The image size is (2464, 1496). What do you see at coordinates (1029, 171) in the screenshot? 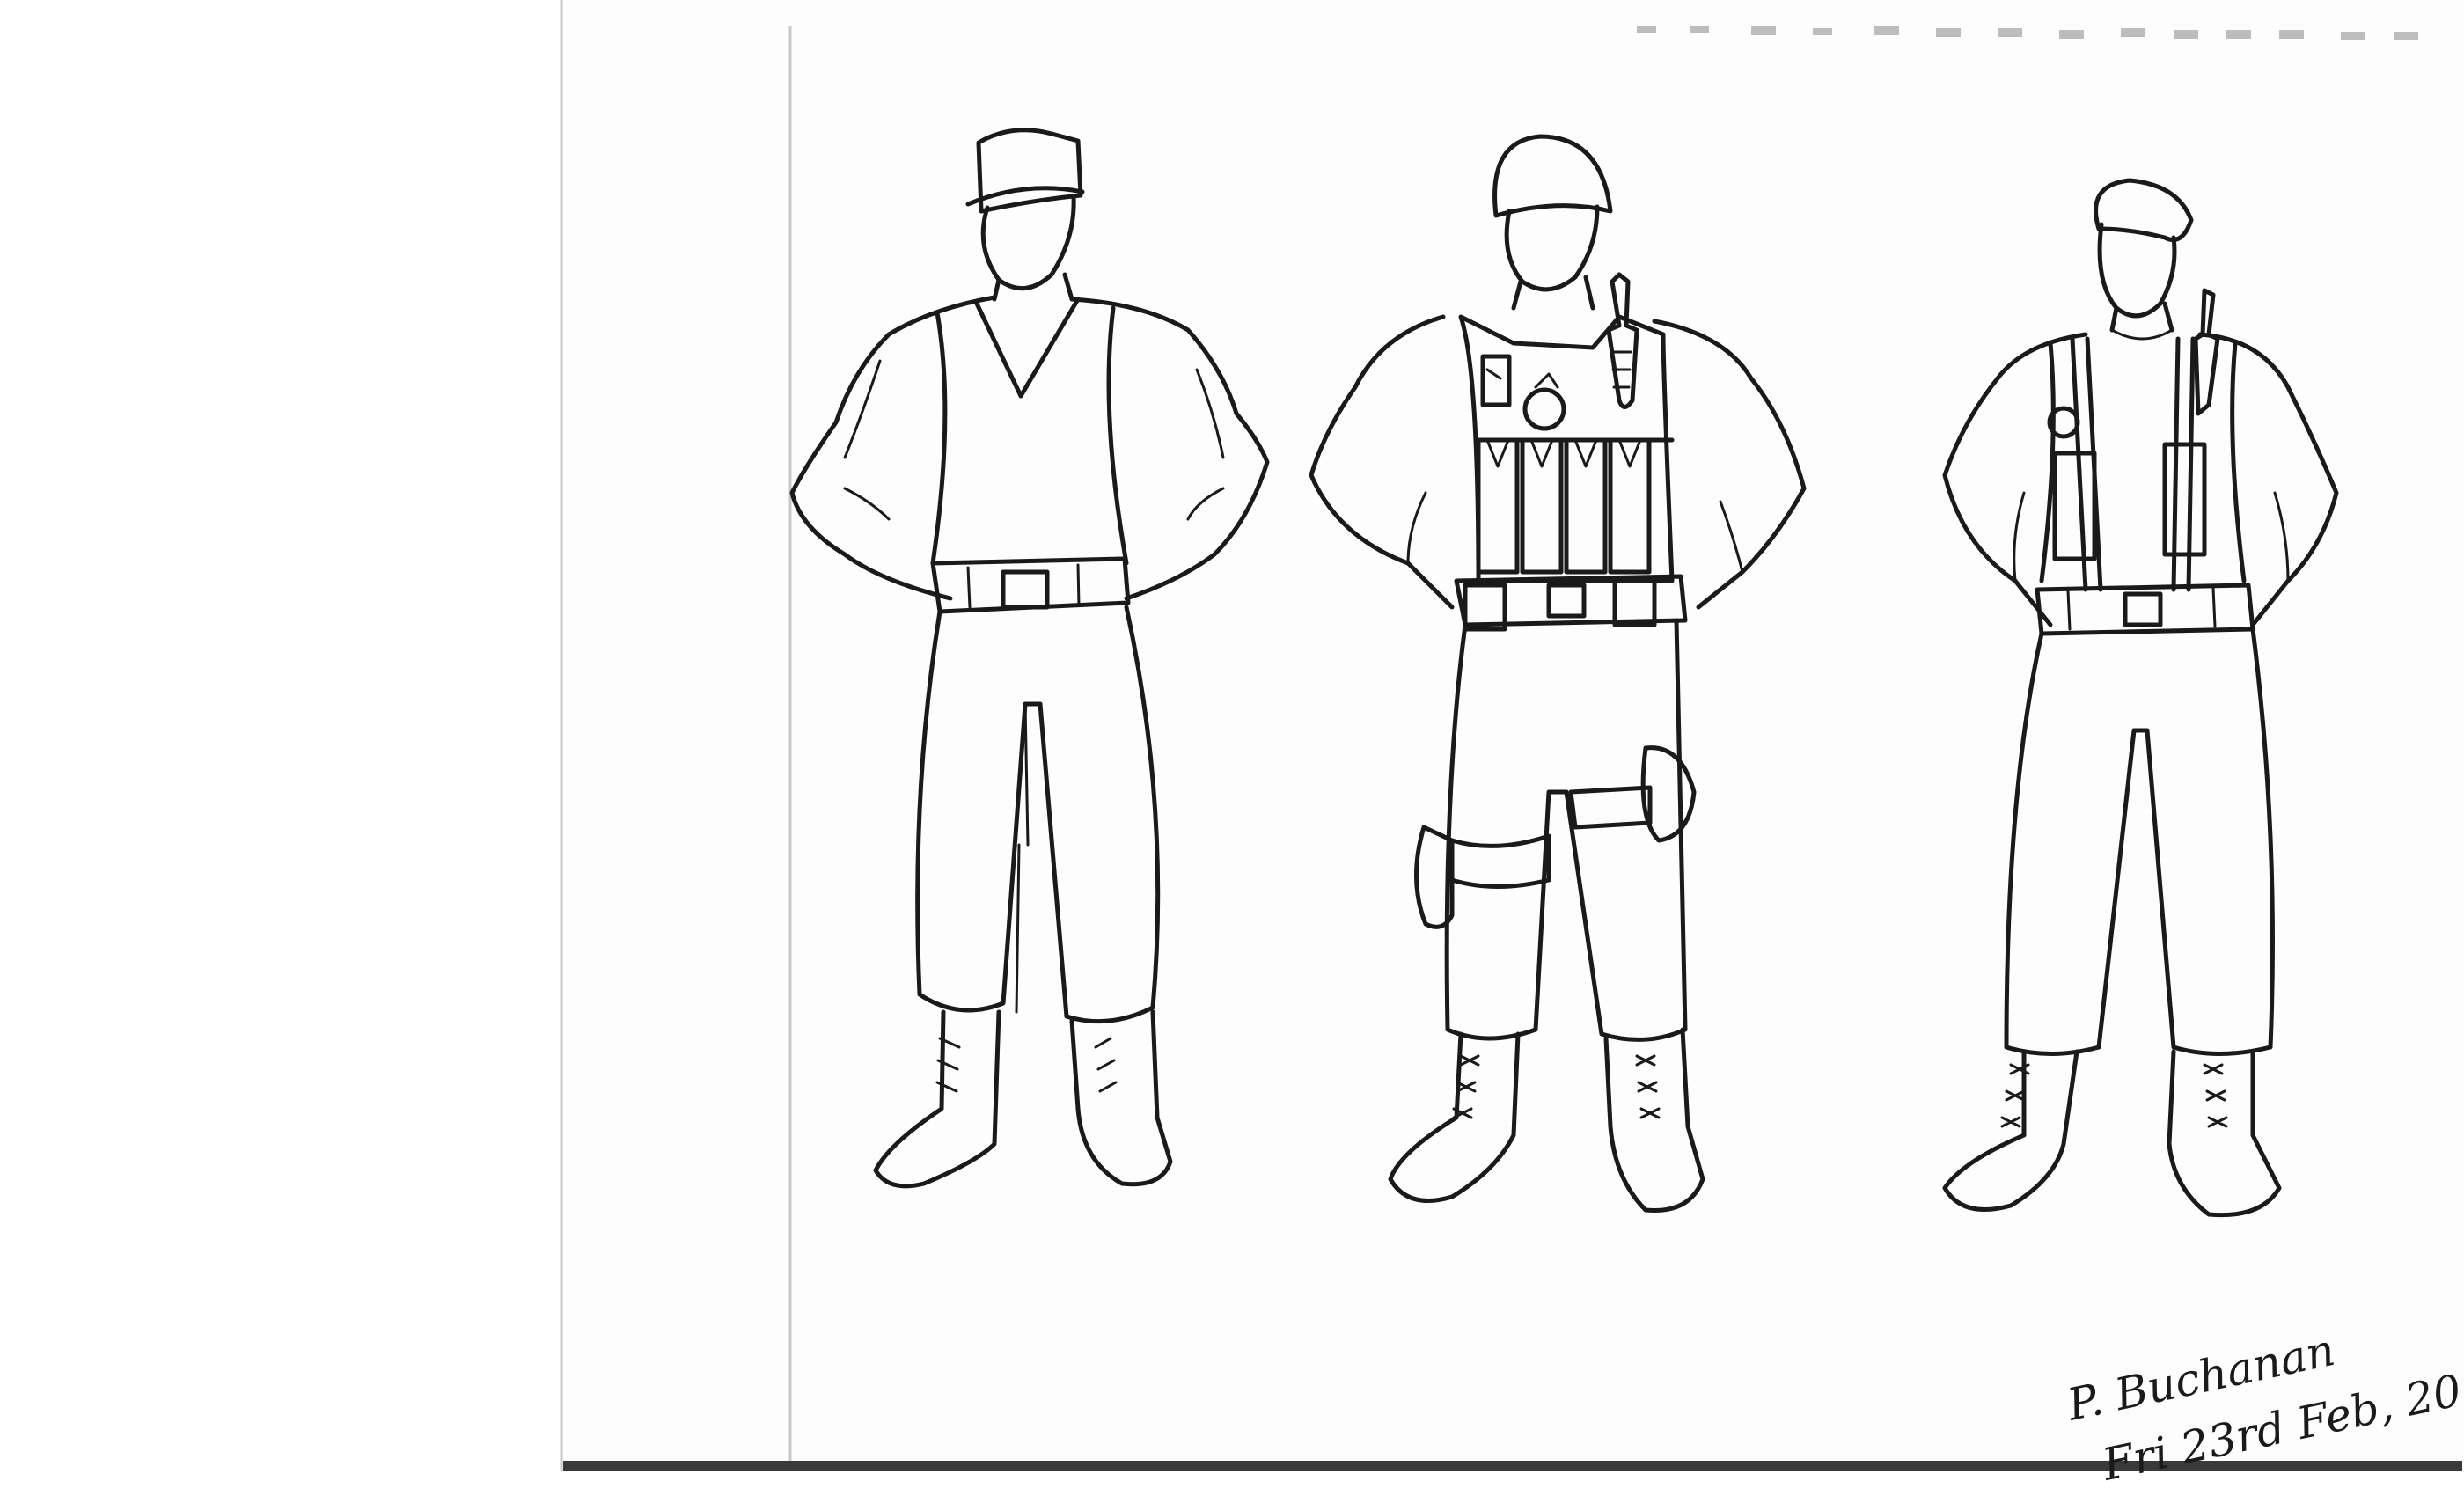
I see `cap-icon` at bounding box center [1029, 171].